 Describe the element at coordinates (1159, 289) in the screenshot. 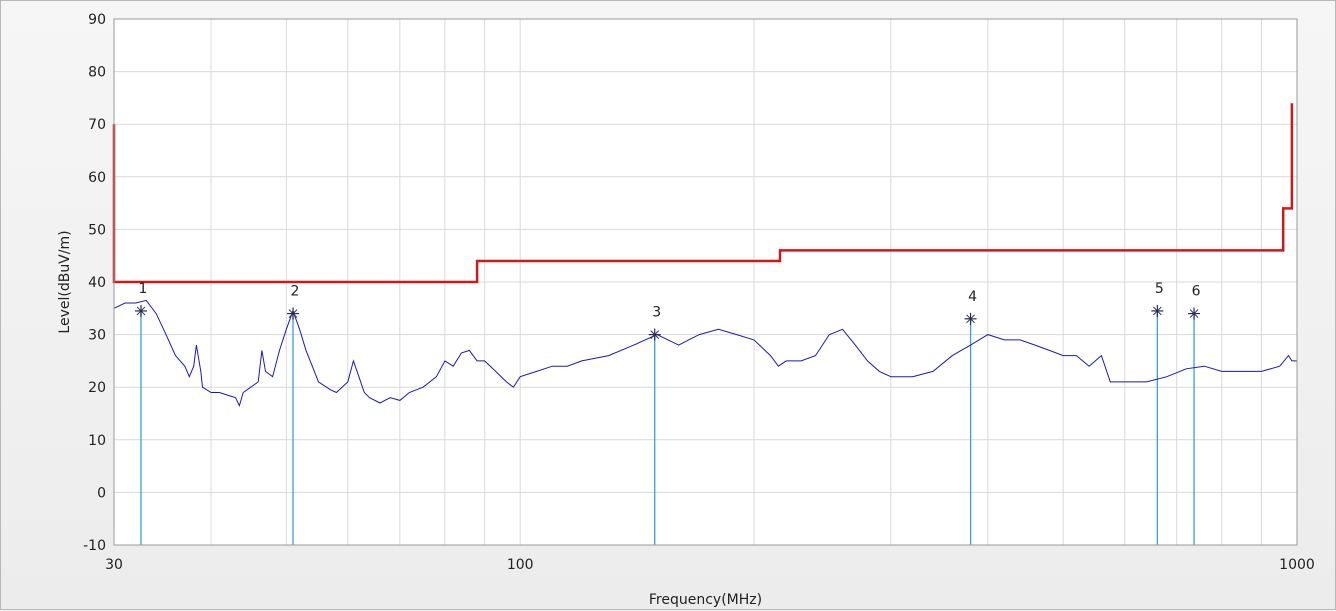

I see `marker-label: 5` at that location.